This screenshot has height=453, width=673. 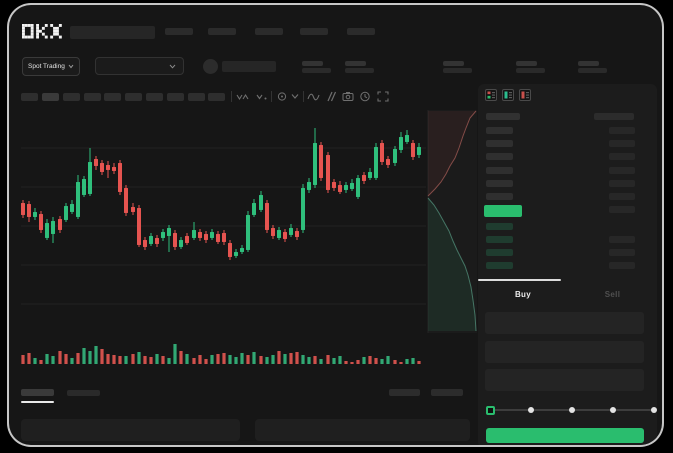 What do you see at coordinates (112, 32) in the screenshot?
I see `header-search-input` at bounding box center [112, 32].